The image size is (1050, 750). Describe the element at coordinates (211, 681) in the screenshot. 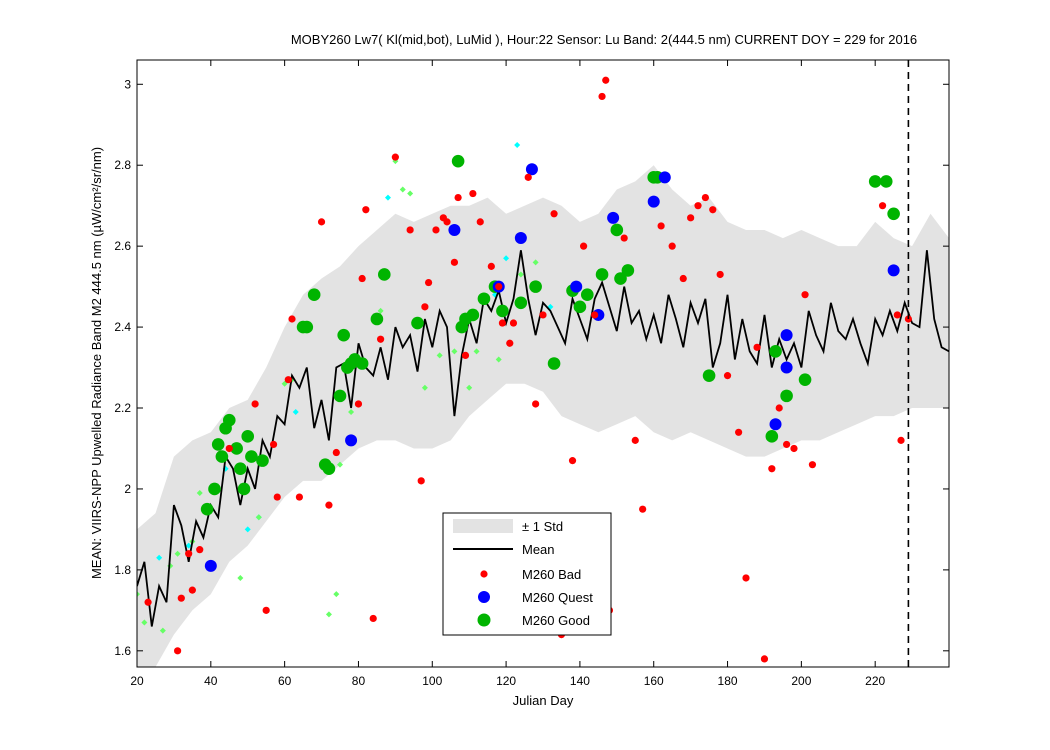

I see `x-tick-label: 40` at that location.